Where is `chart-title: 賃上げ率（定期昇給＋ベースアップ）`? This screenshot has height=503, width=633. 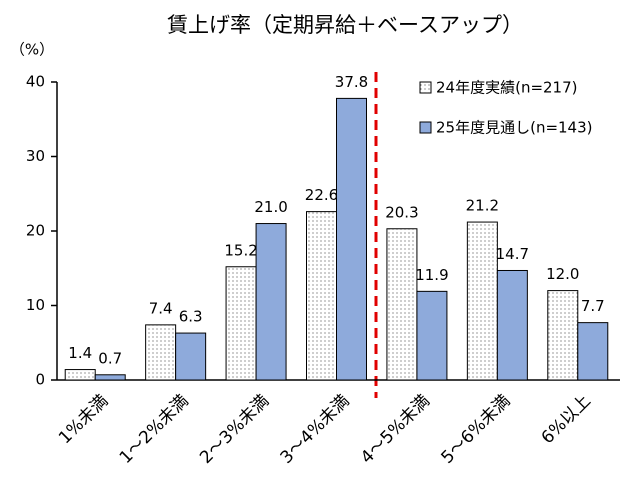
chart-title: 賃上げ率（定期昇給＋ベースアップ） is located at coordinates (345, 25).